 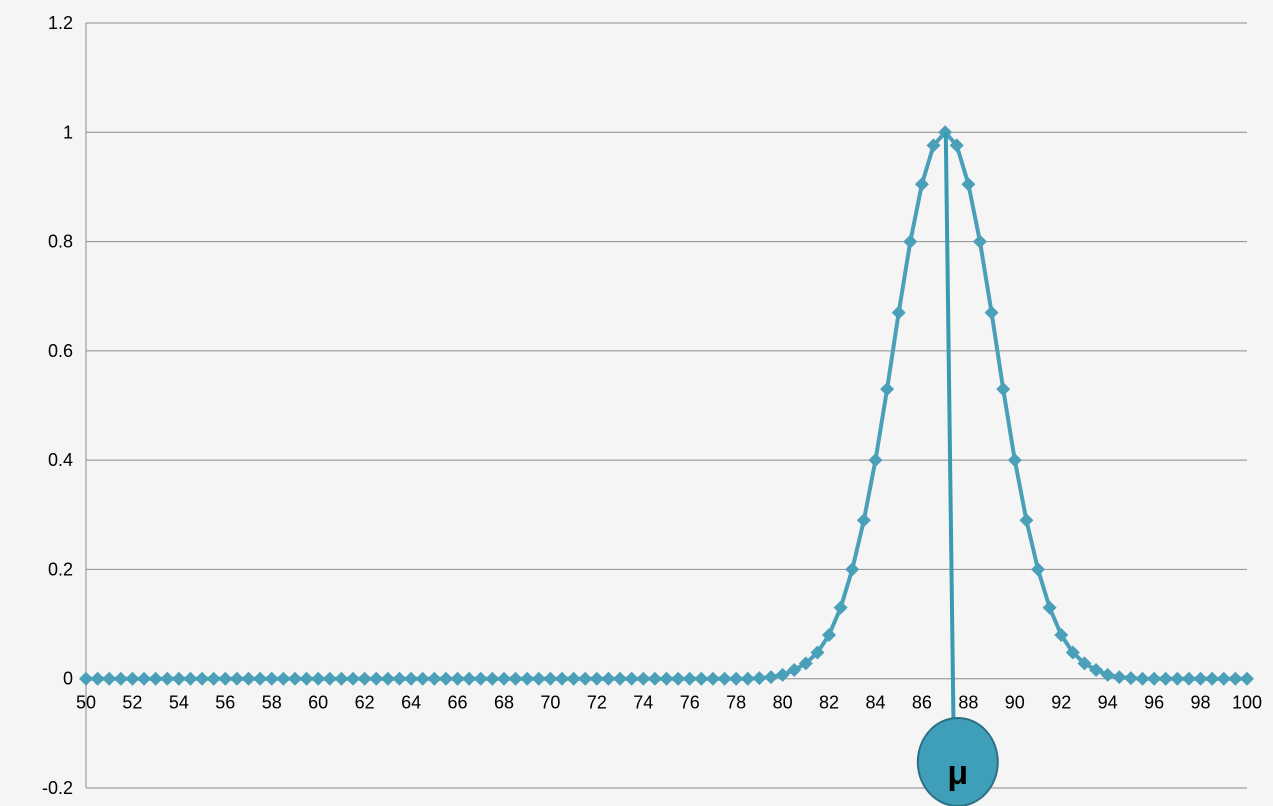 I want to click on x-tick-label: 54, so click(x=179, y=703).